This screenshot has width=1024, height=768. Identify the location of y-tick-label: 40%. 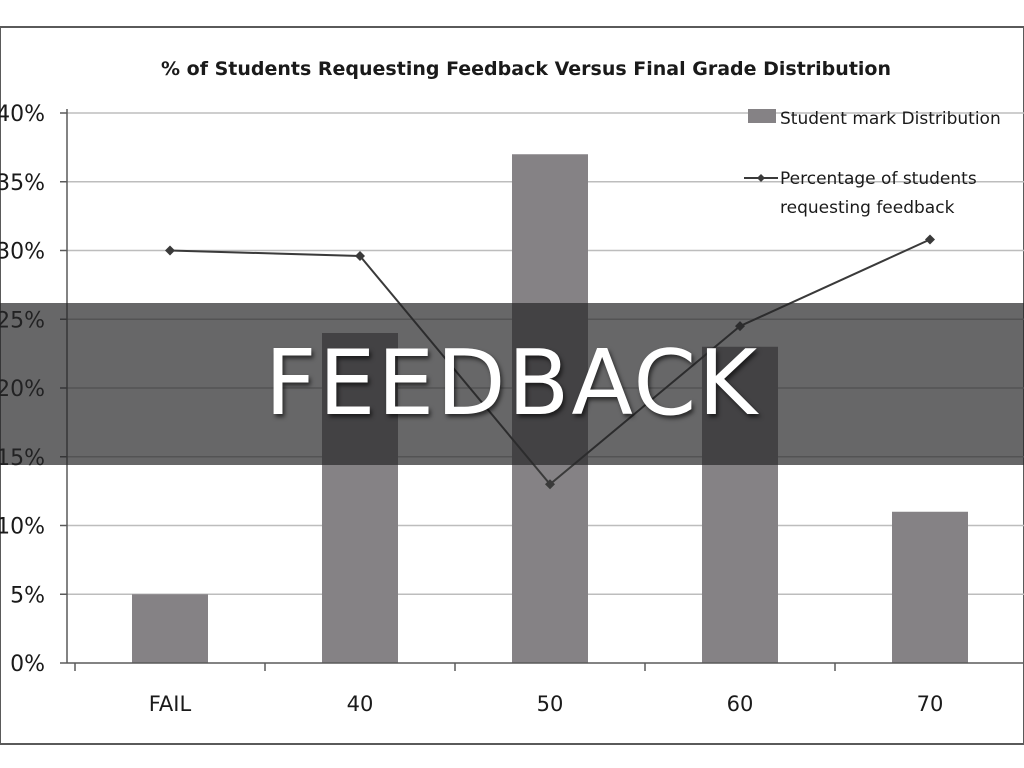
(22, 114).